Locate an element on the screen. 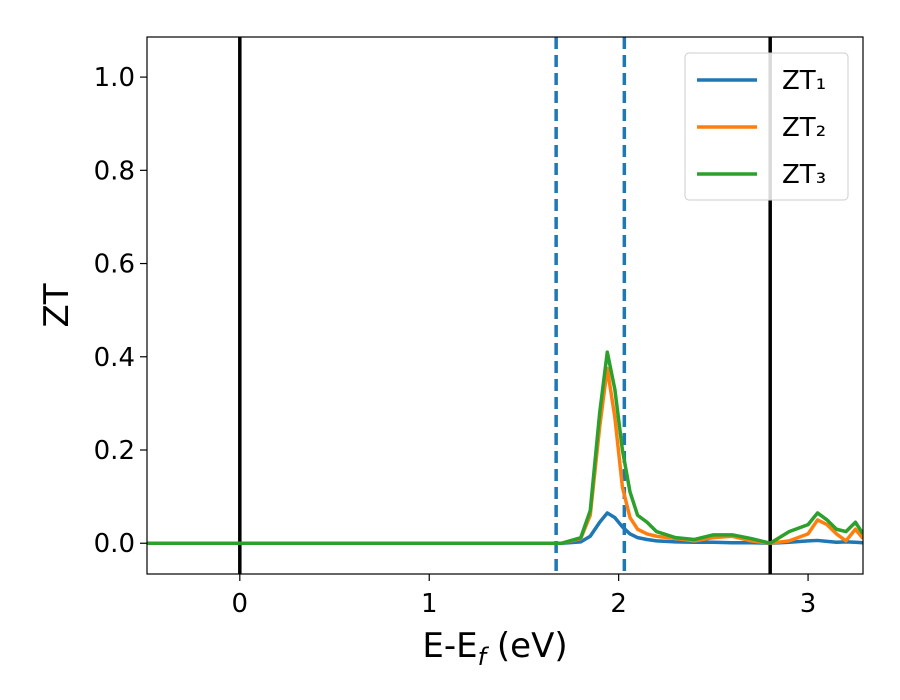 This screenshot has width=900, height=700. x-label-main: E-E is located at coordinates (449, 646).